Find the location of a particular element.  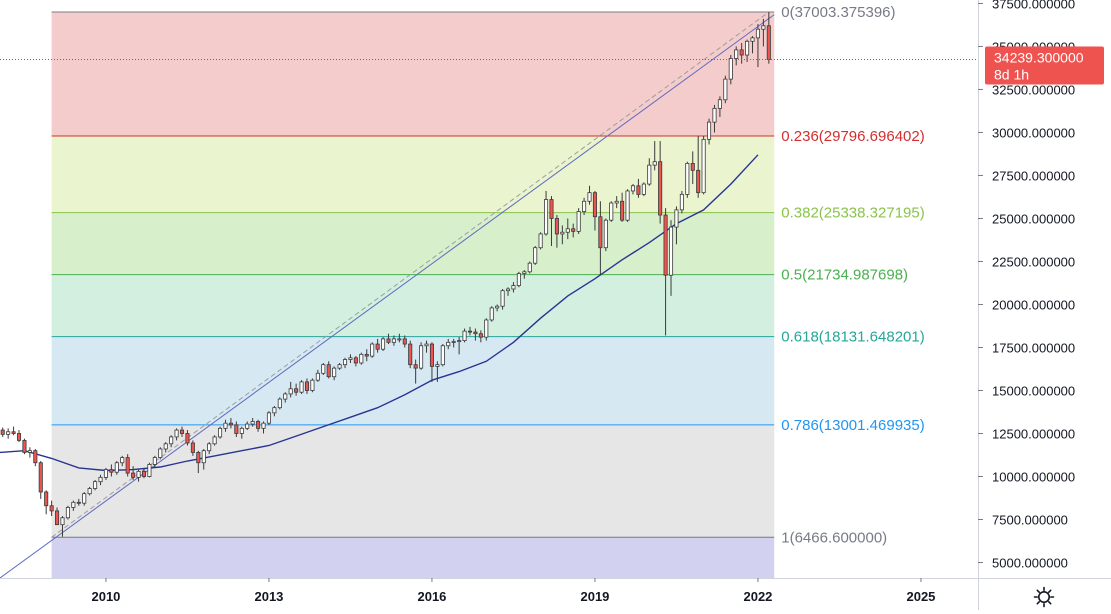

y-tick-label: 12500.000000 is located at coordinates (1033, 434).